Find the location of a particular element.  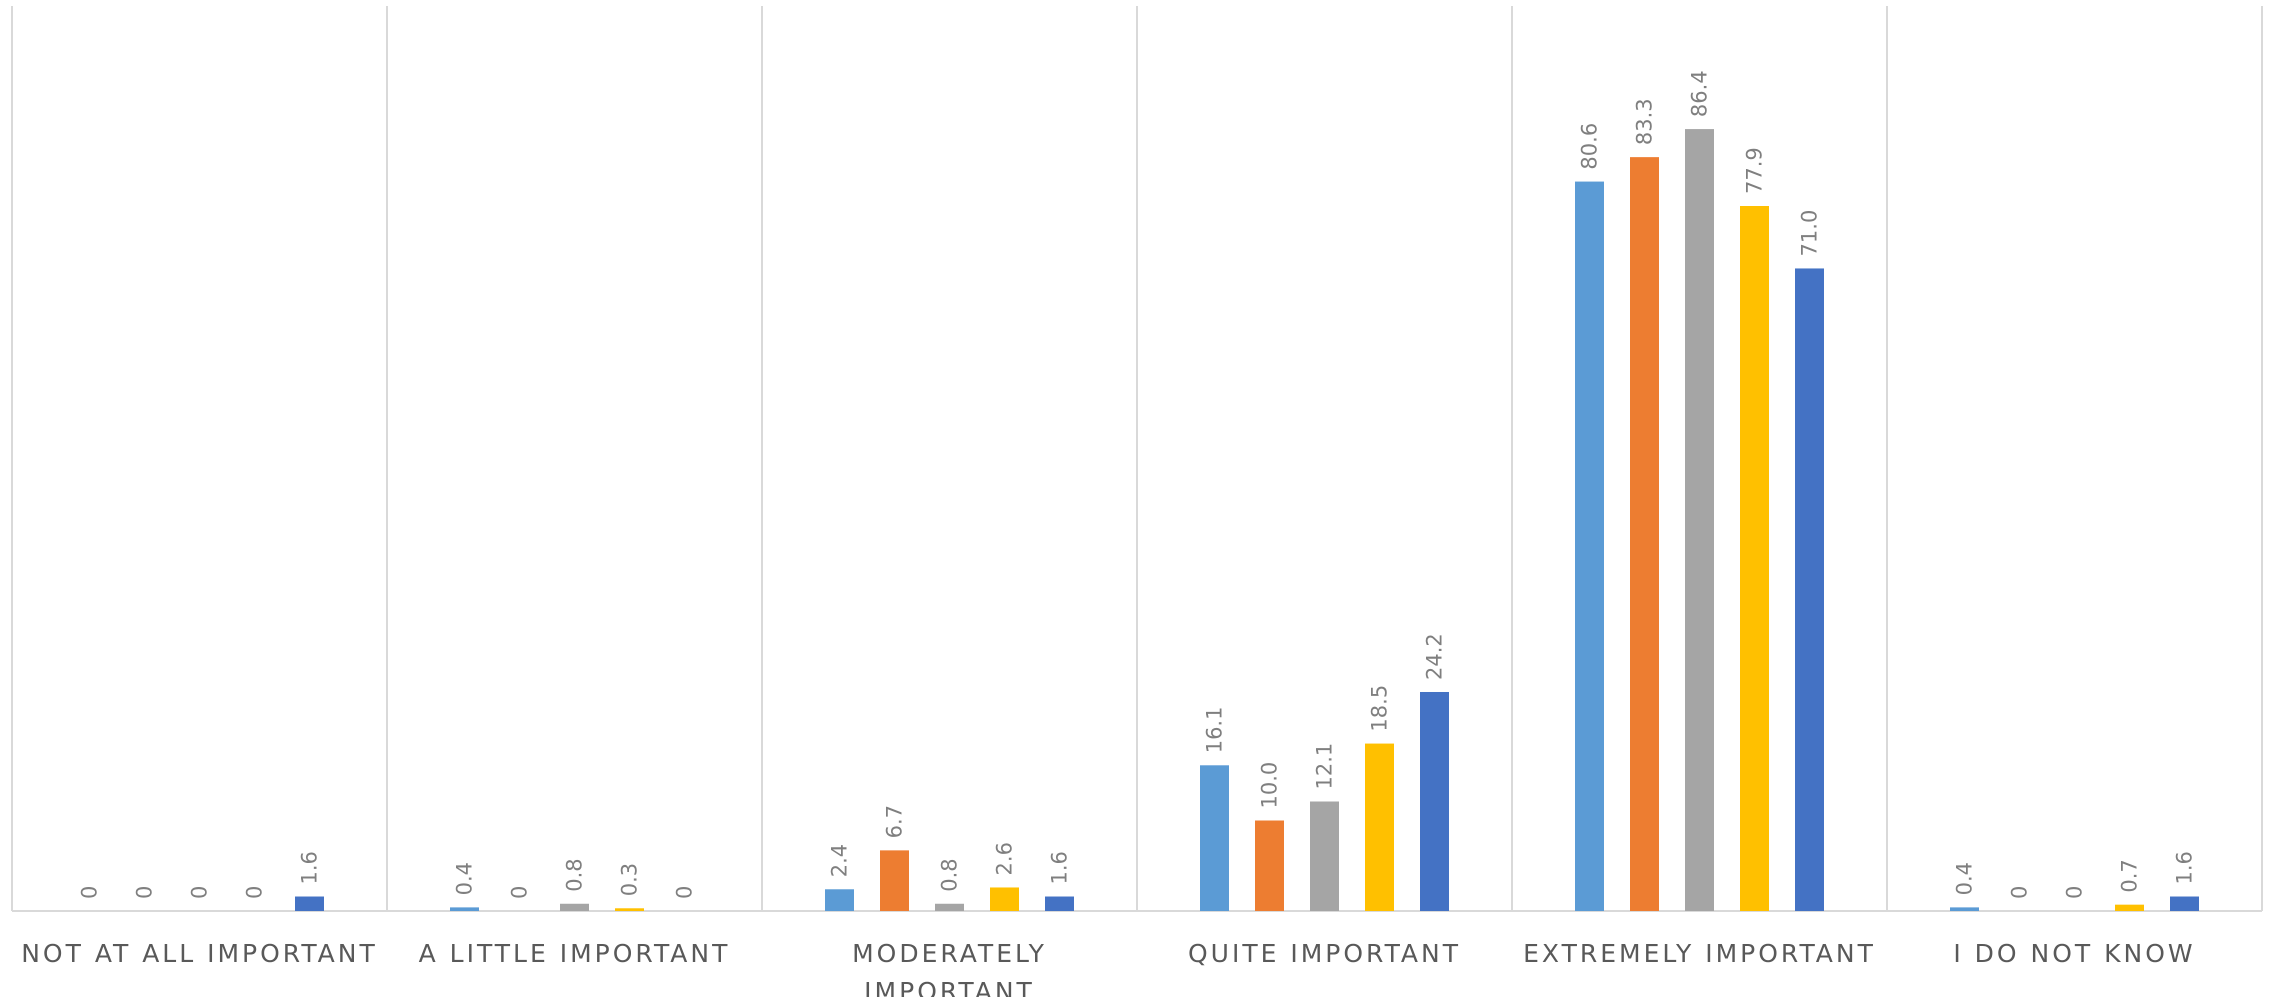

data-label: 10.0 is located at coordinates (1270, 785).